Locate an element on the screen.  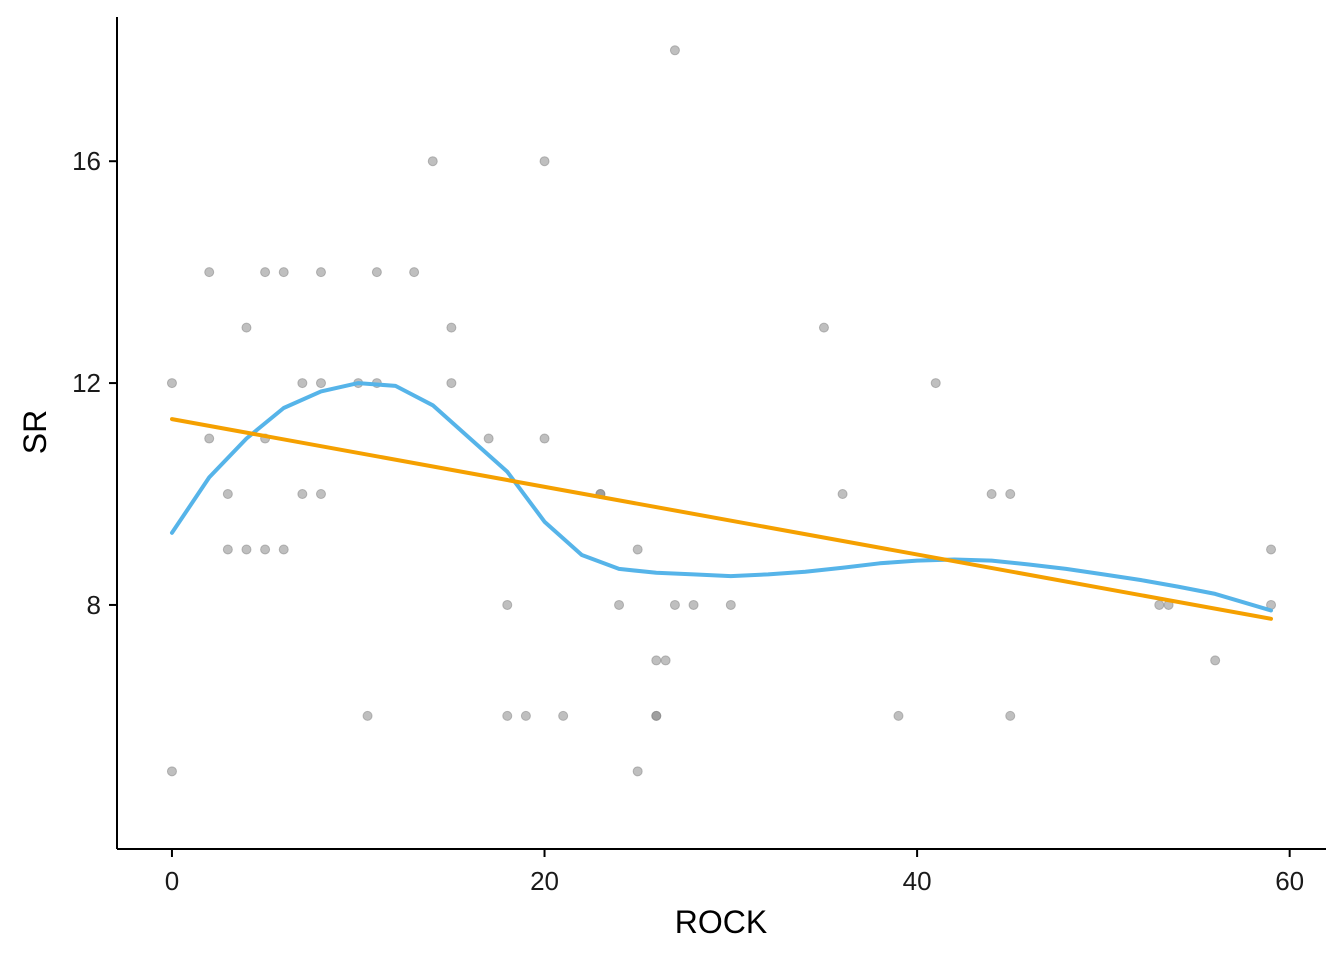
y-axis-ticks: 8 12 16 is located at coordinates (94, 383).